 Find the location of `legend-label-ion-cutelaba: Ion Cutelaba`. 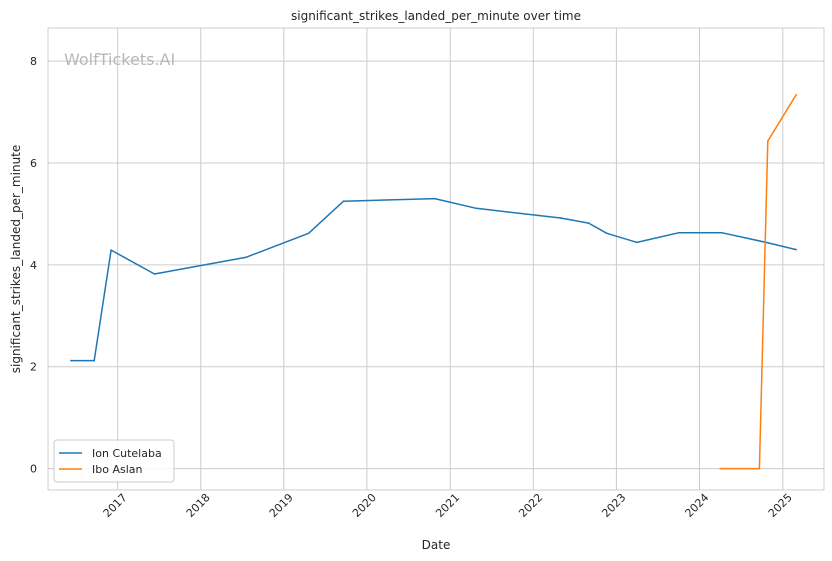

legend-label-ion-cutelaba: Ion Cutelaba is located at coordinates (127, 453).